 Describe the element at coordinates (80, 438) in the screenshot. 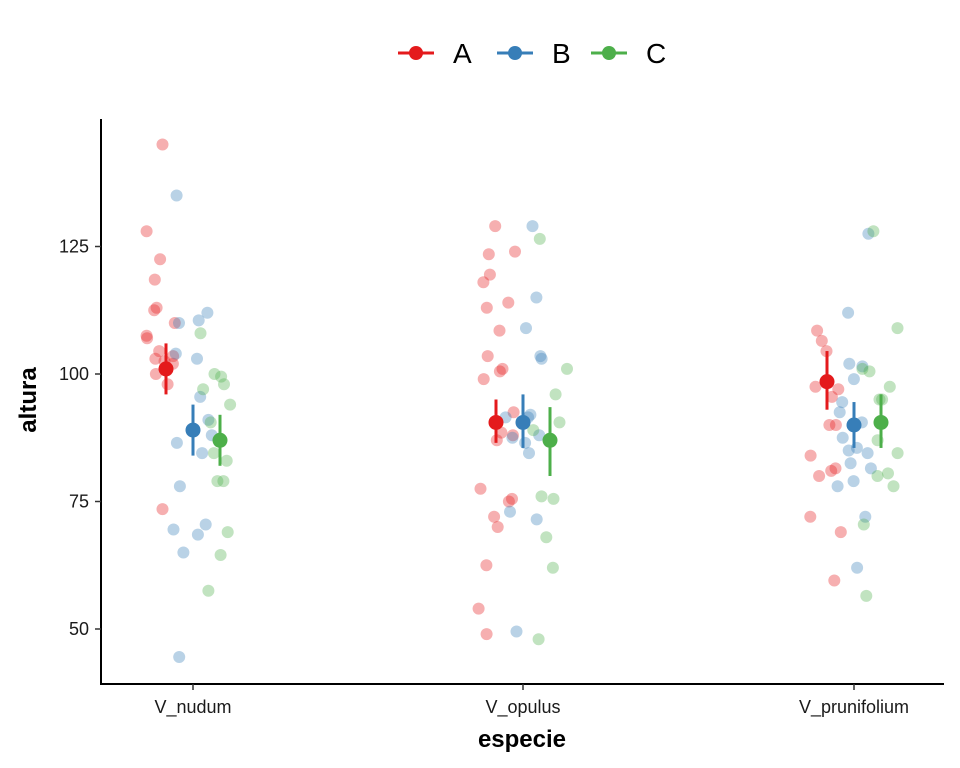

I see `y-ticks: 50 75 100 125` at that location.